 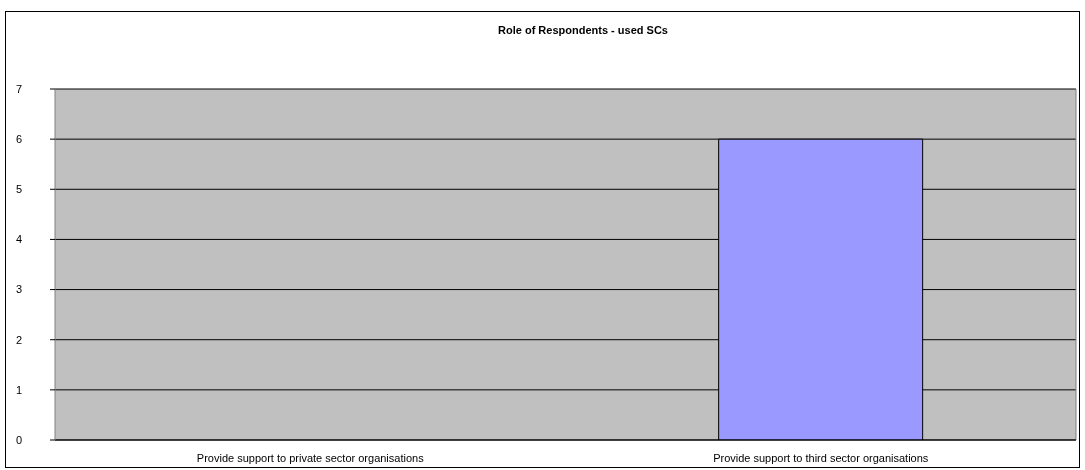 I want to click on y-tick-label: 1, so click(x=18, y=389).